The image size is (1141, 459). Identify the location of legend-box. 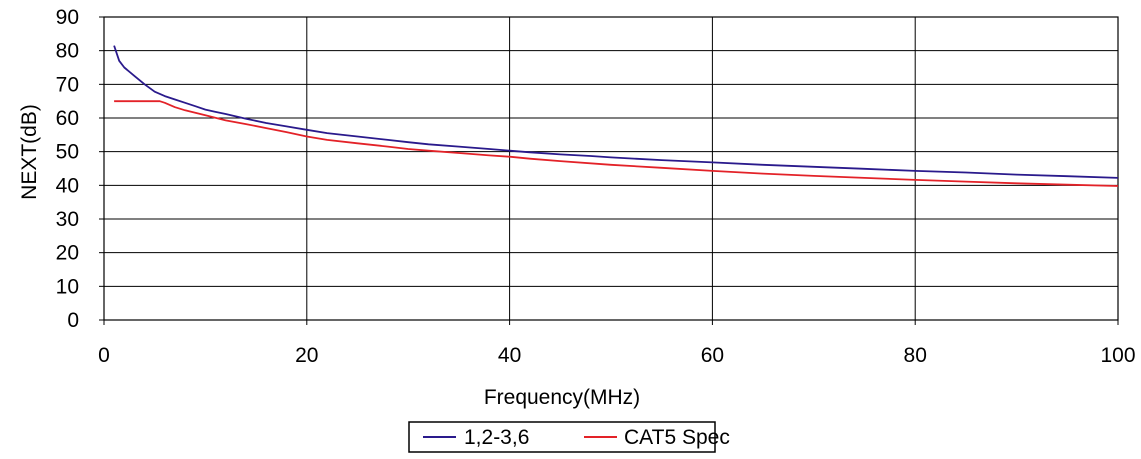
(562, 437).